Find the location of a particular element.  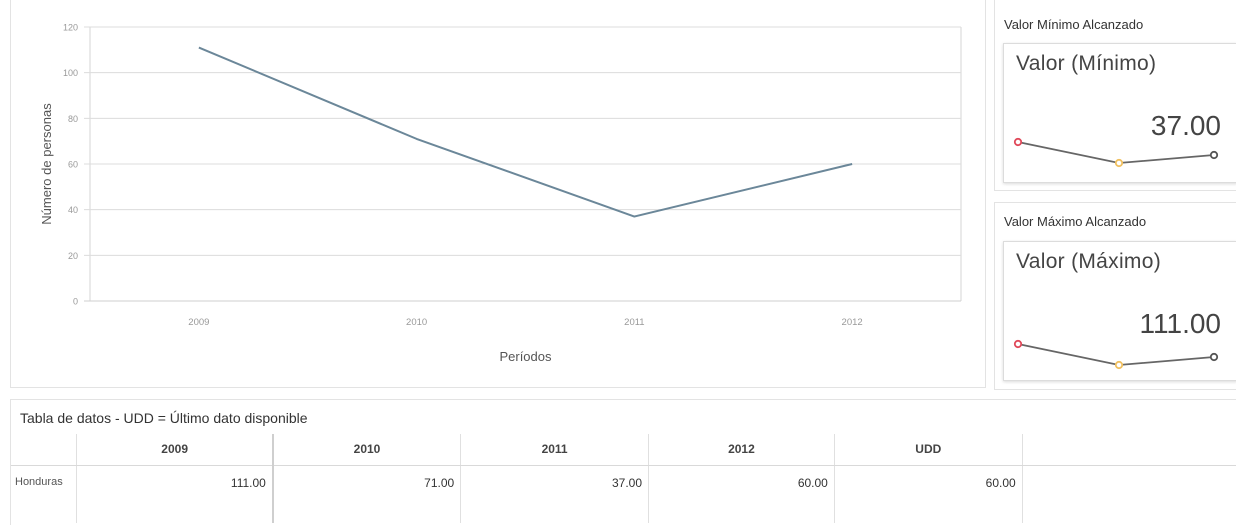

max-sparkline-min-point is located at coordinates (1119, 365).